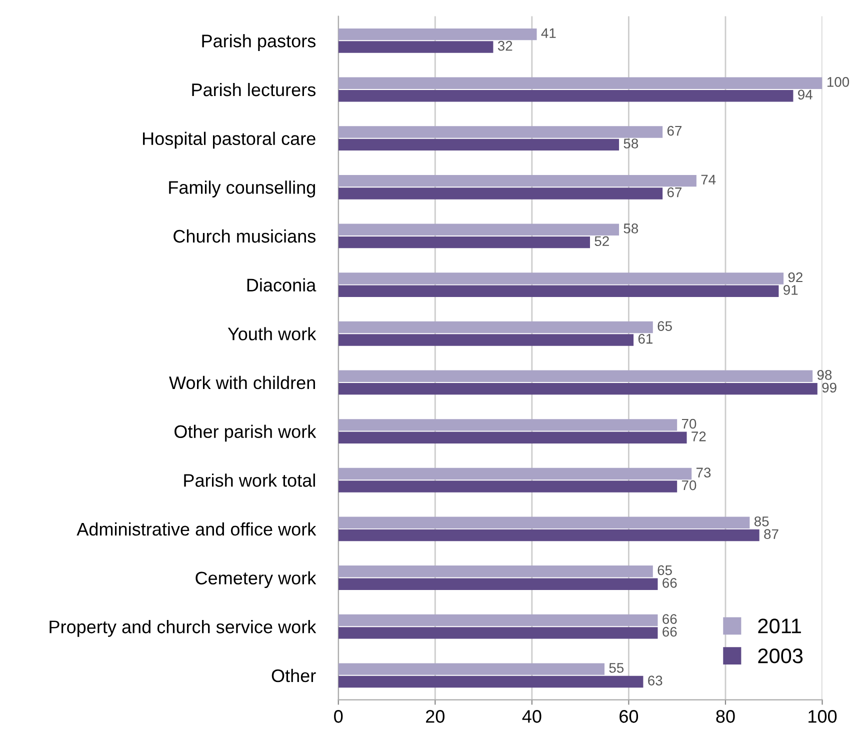 Image resolution: width=861 pixels, height=739 pixels. I want to click on data-label: 87, so click(771, 534).